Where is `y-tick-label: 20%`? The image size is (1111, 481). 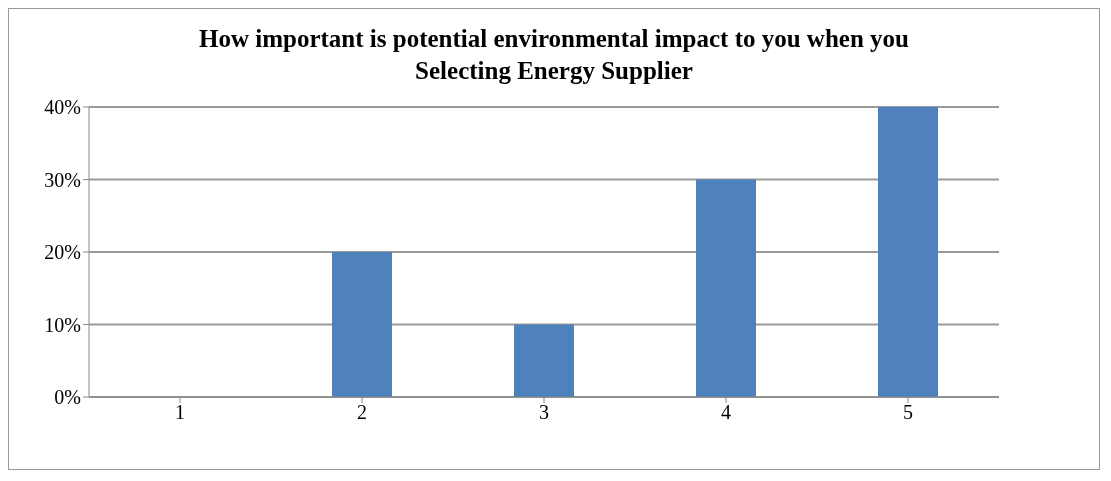
y-tick-label: 20% is located at coordinates (62, 252).